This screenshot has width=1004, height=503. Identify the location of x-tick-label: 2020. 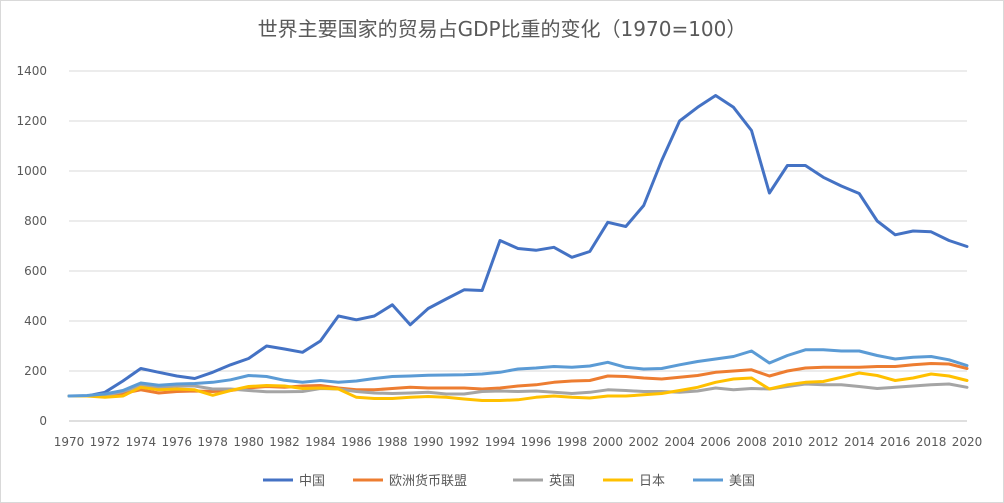
(967, 442).